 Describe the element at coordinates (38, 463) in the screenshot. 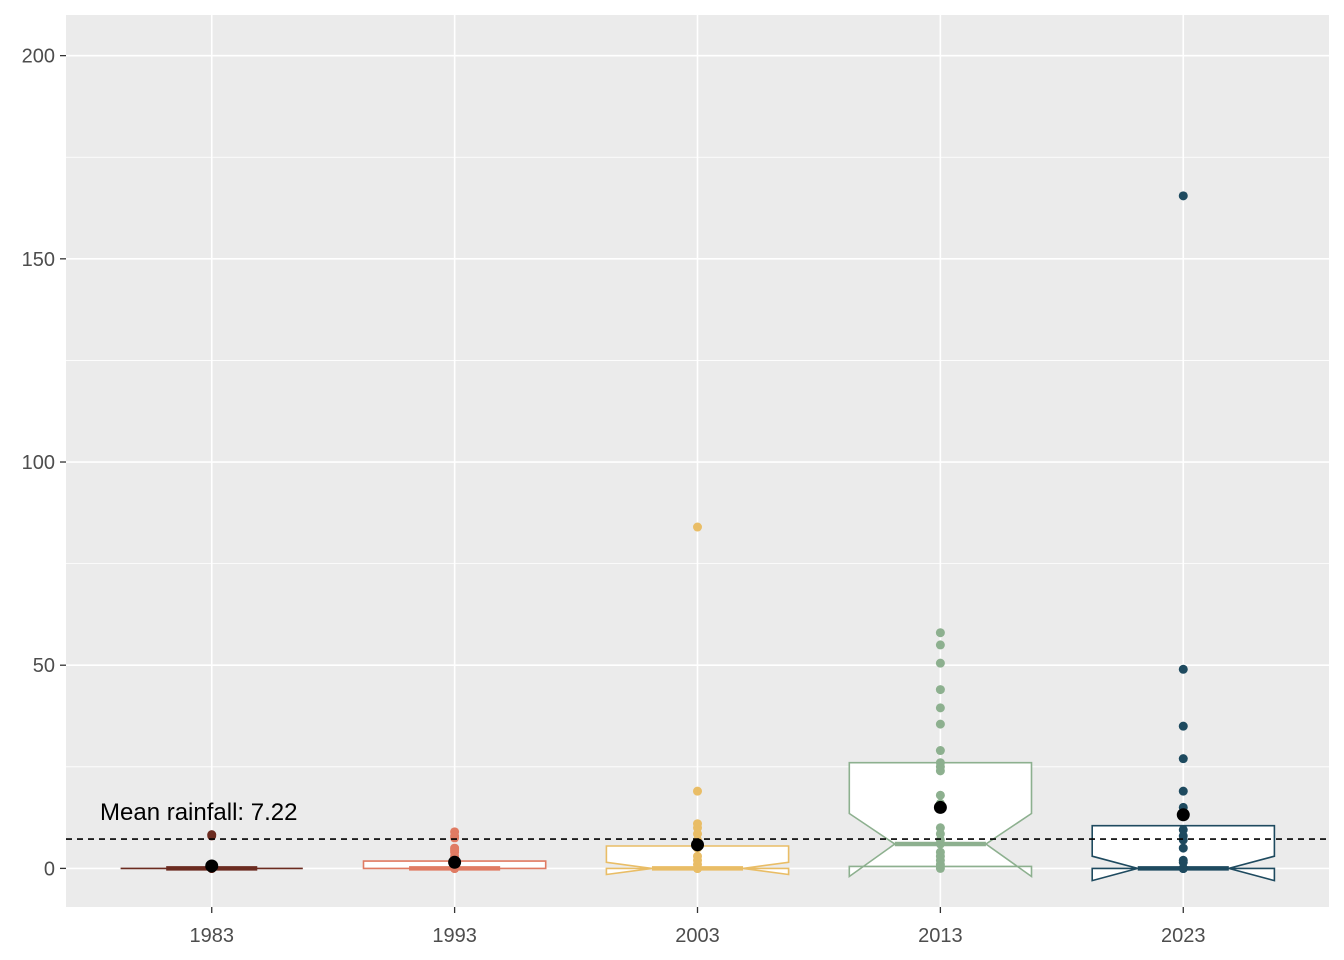

I see `y-tick-label: 100` at that location.